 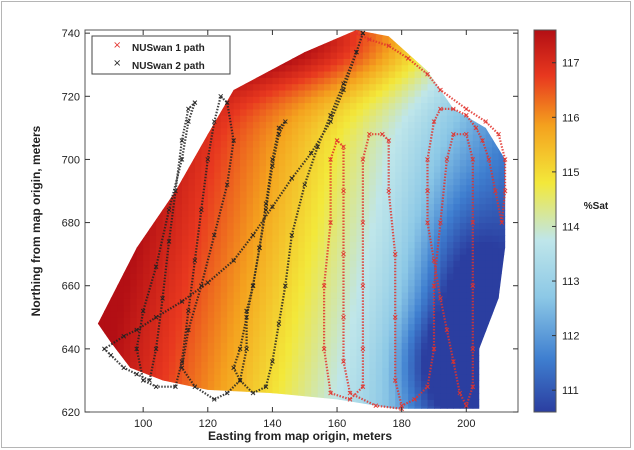 What do you see at coordinates (117, 63) in the screenshot?
I see `legend-marker-2: ×` at bounding box center [117, 63].